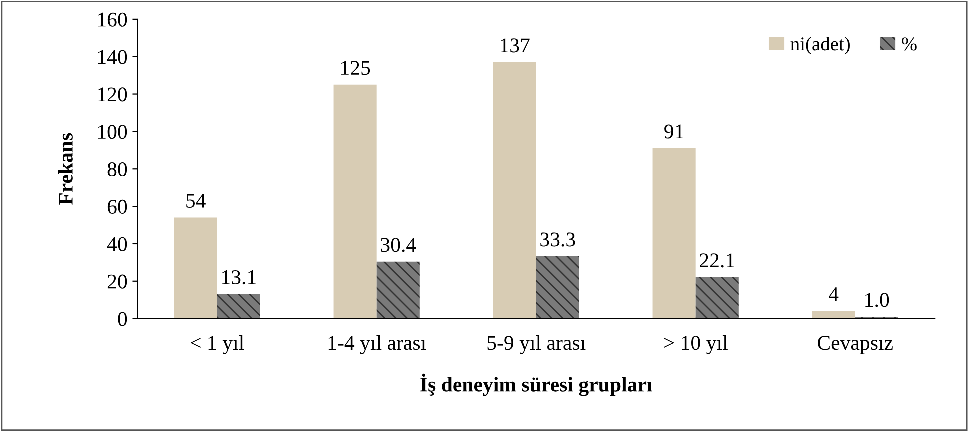  I want to click on data-label: 137, so click(515, 45).